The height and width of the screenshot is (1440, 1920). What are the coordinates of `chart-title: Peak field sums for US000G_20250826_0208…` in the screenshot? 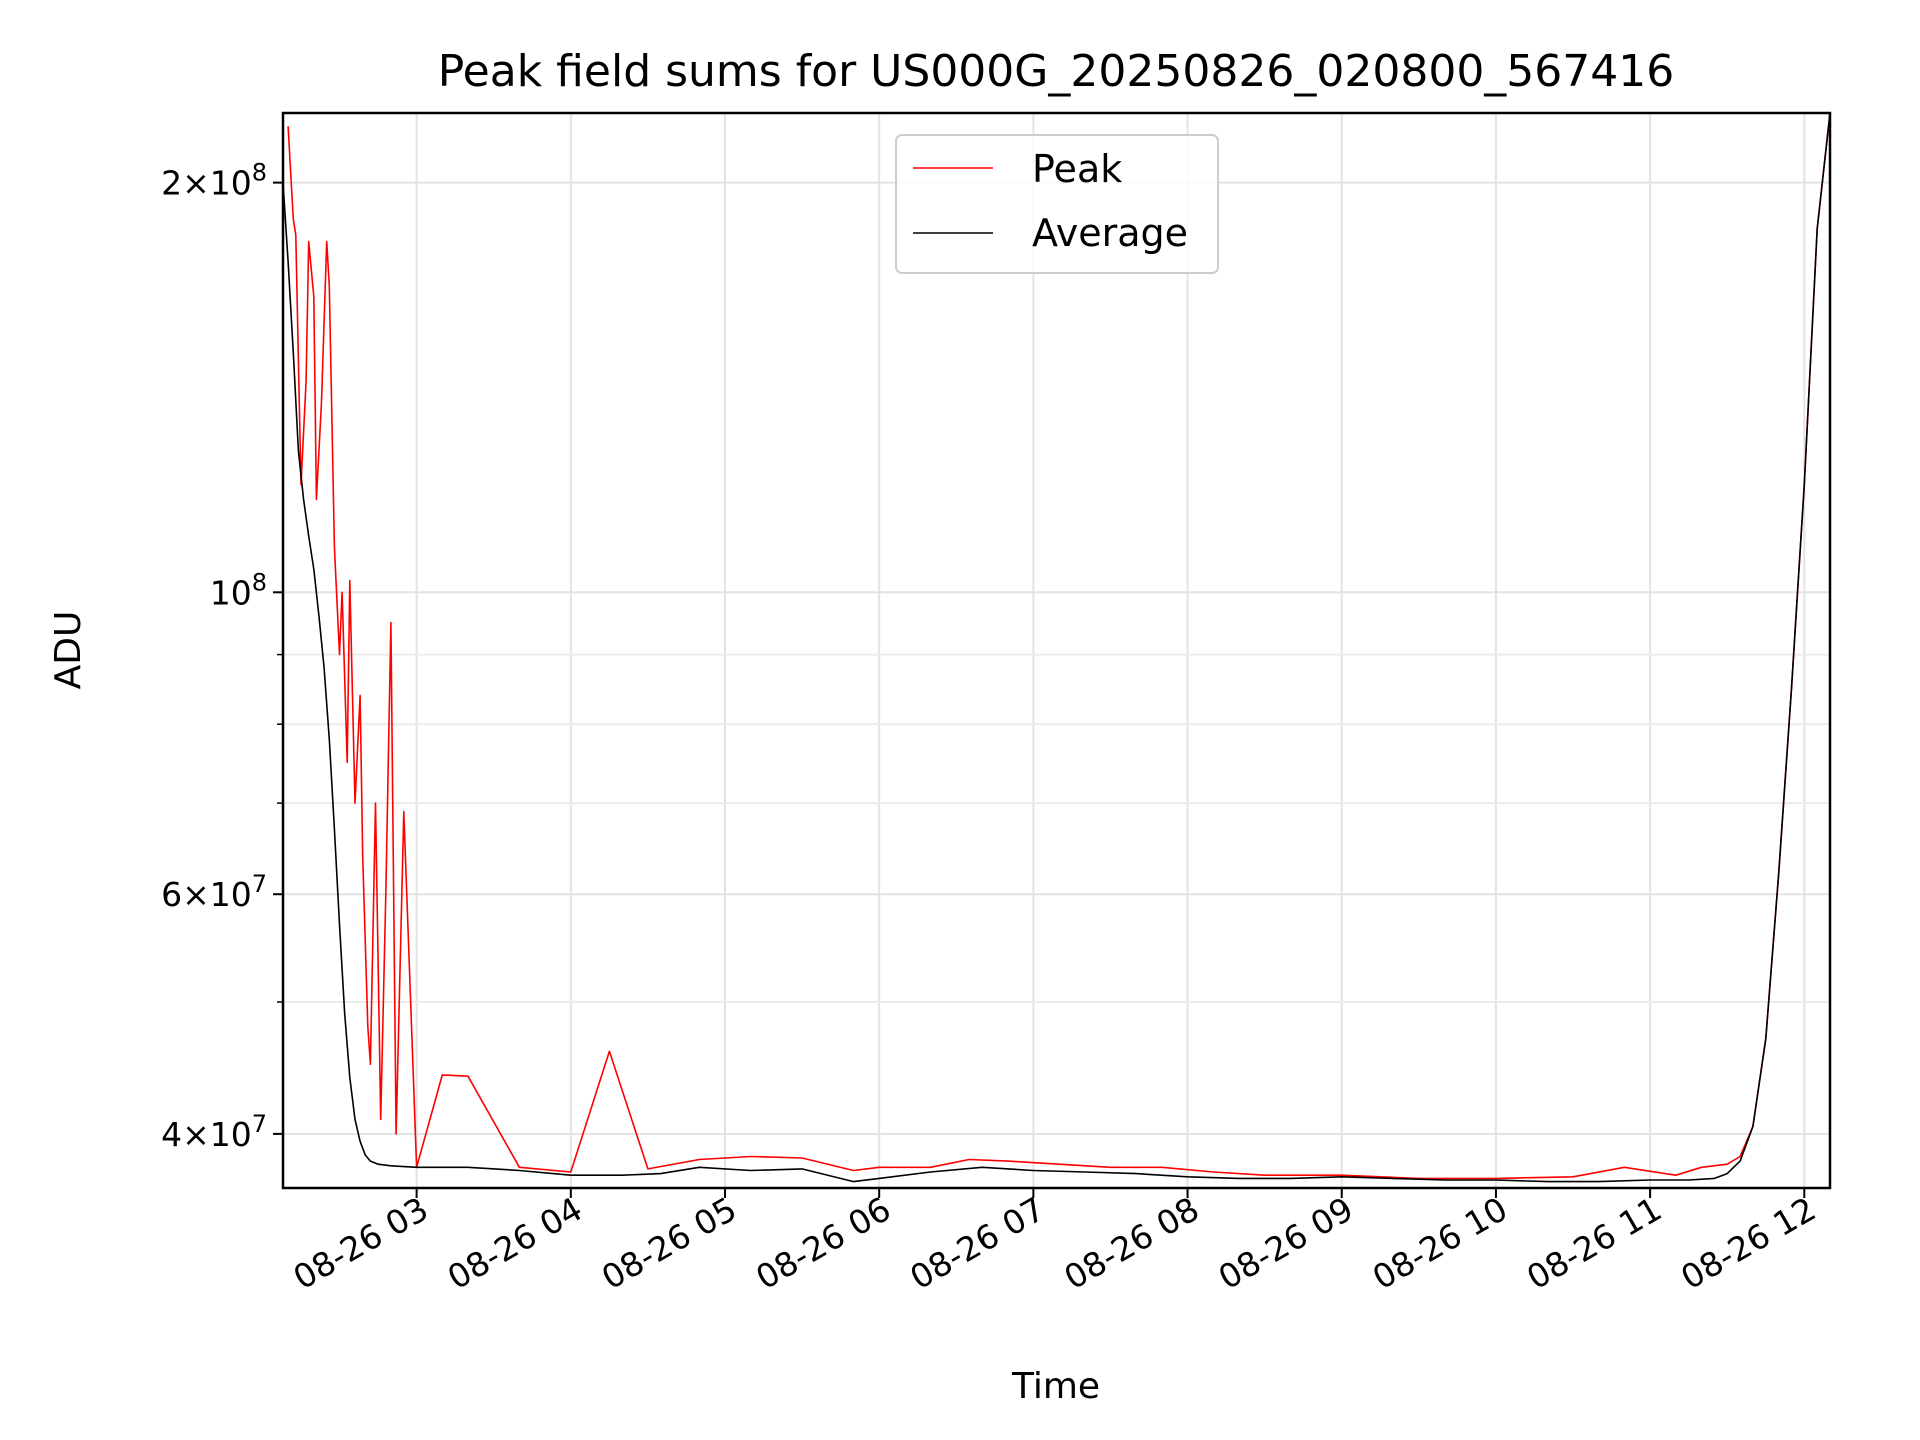 It's located at (1056, 71).